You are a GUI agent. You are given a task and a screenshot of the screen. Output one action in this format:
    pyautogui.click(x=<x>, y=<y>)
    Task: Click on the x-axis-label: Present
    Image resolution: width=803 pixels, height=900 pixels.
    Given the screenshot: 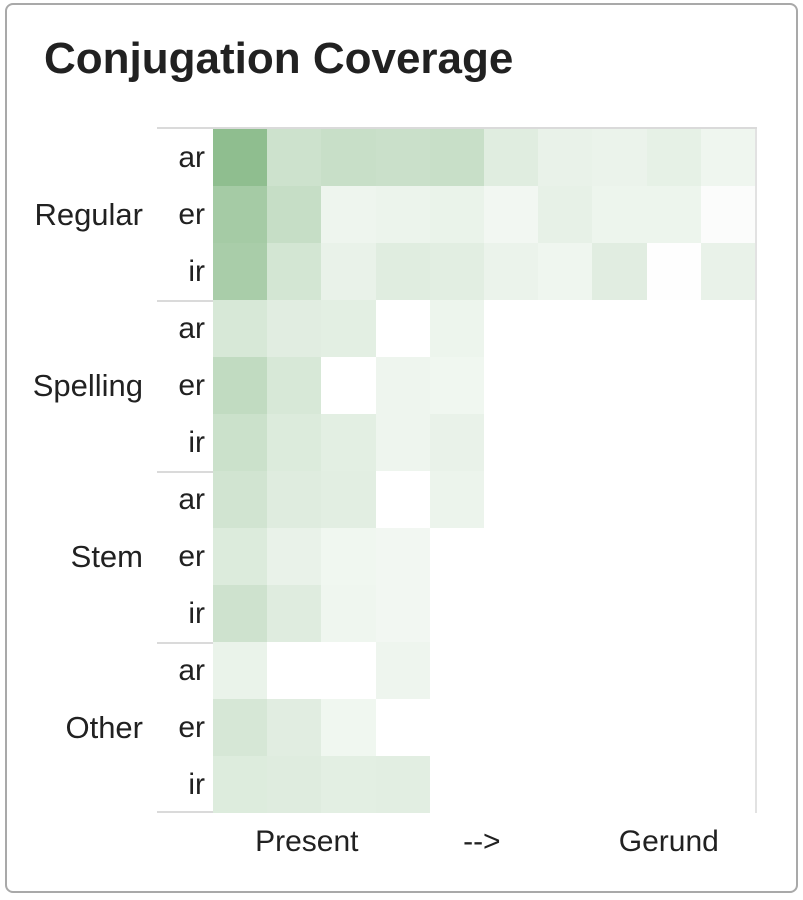 What is the action you would take?
    pyautogui.click(x=307, y=841)
    